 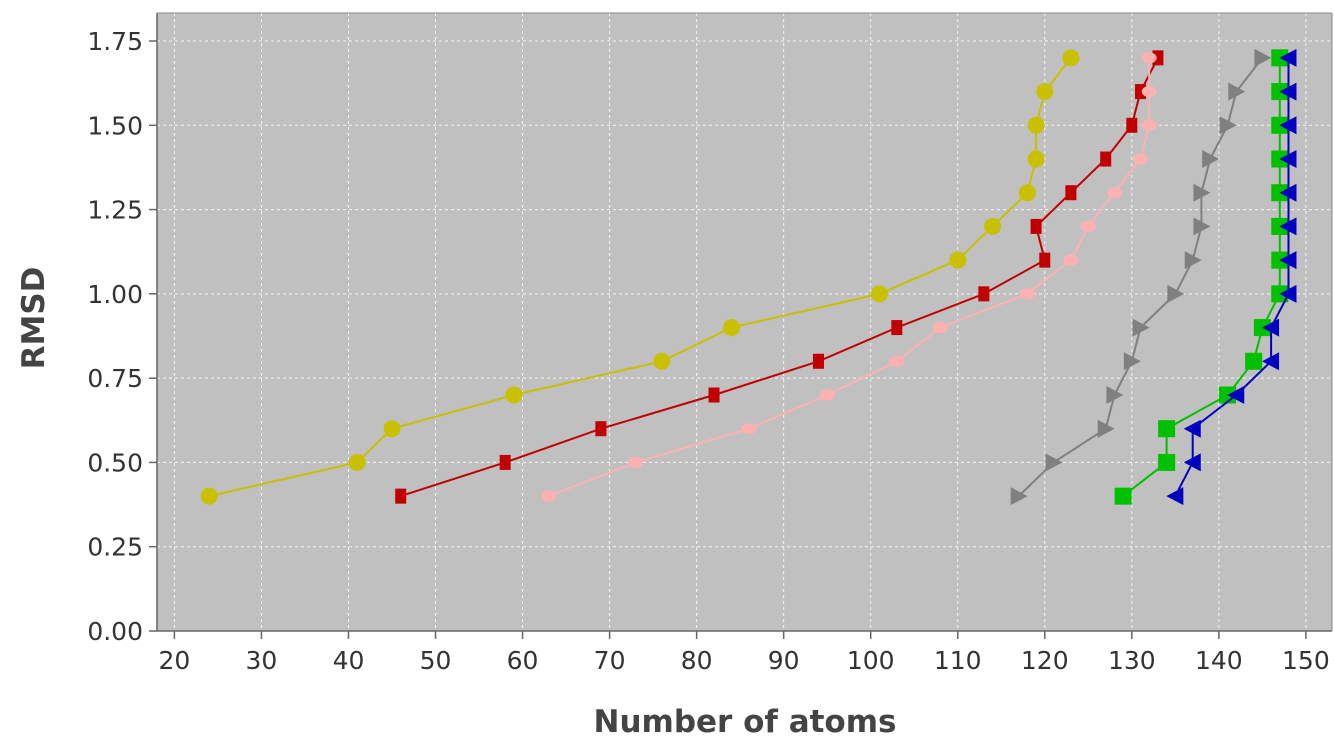 I want to click on y-tick-label: 1.25, so click(x=115, y=210).